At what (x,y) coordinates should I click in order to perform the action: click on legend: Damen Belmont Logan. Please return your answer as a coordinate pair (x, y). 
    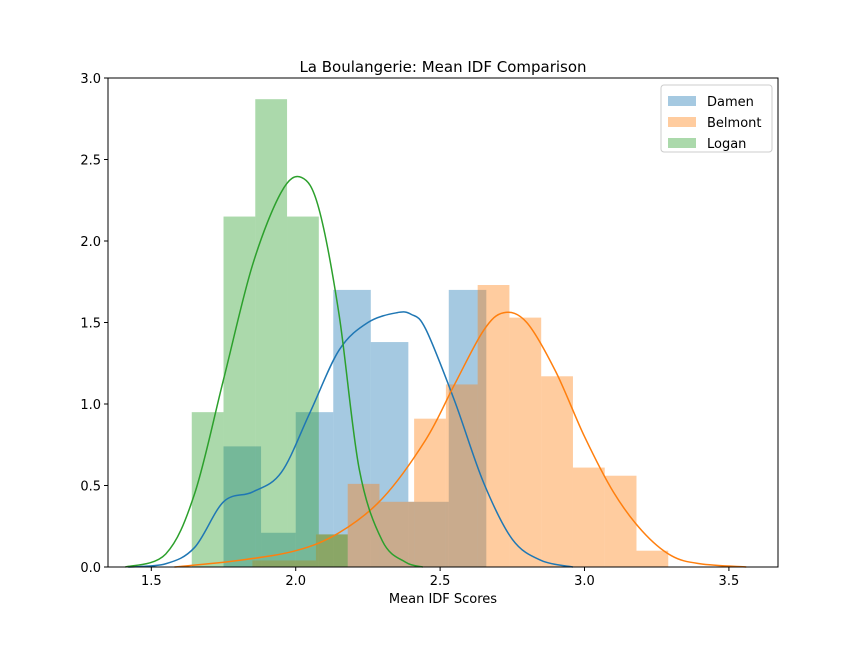
    Looking at the image, I should click on (716, 118).